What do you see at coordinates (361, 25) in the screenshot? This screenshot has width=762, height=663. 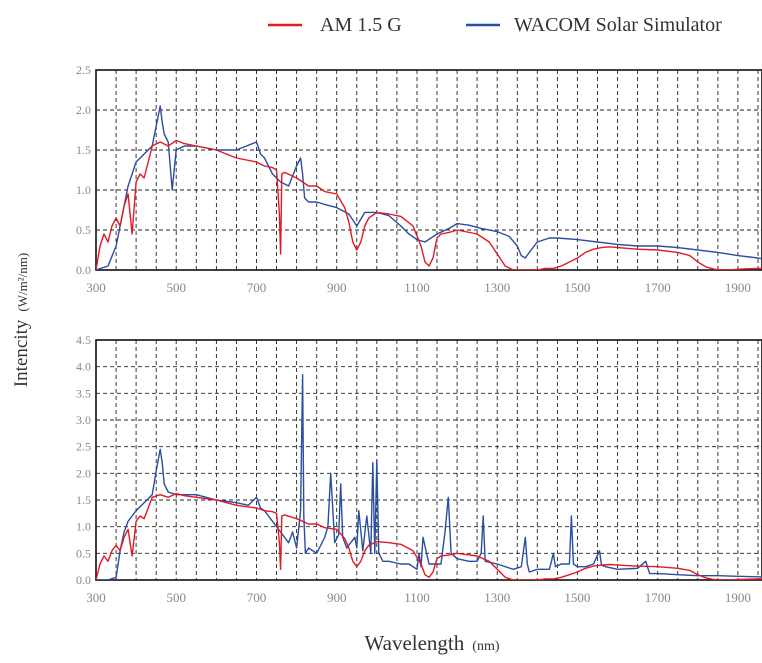 I see `legend-label-am15g: AM 1.5 G` at bounding box center [361, 25].